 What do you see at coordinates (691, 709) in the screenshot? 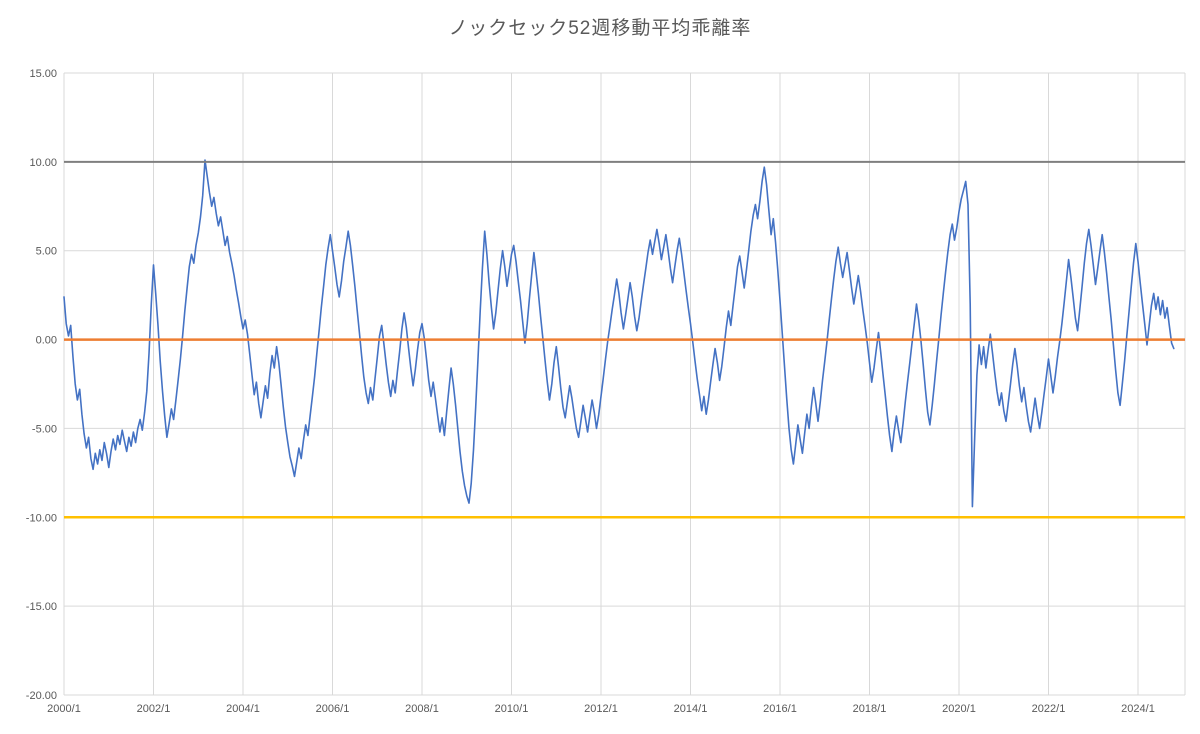
I see `x-tick-label: 2014/1` at bounding box center [691, 709].